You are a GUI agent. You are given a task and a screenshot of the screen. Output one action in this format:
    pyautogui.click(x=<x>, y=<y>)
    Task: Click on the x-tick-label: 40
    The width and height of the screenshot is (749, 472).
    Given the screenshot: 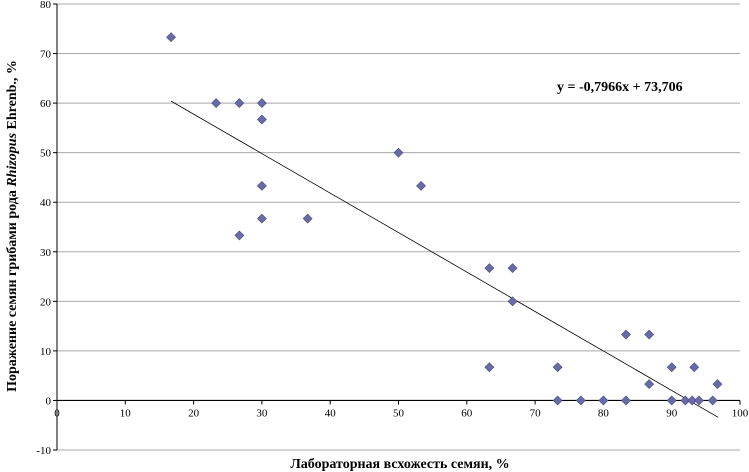 What is the action you would take?
    pyautogui.click(x=331, y=413)
    